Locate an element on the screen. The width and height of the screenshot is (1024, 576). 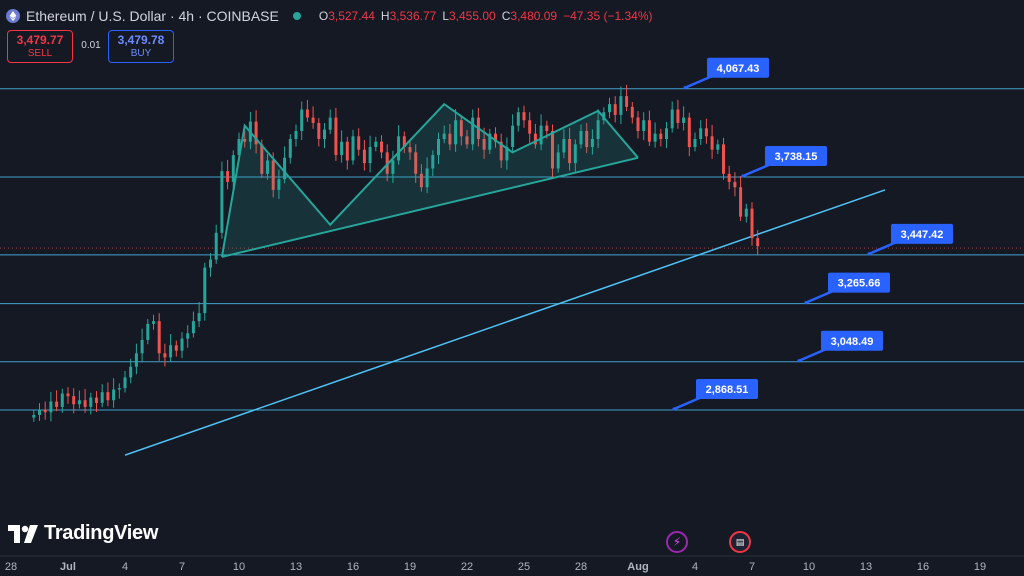
sell-button: 3,479.77 SELL is located at coordinates (40, 46).